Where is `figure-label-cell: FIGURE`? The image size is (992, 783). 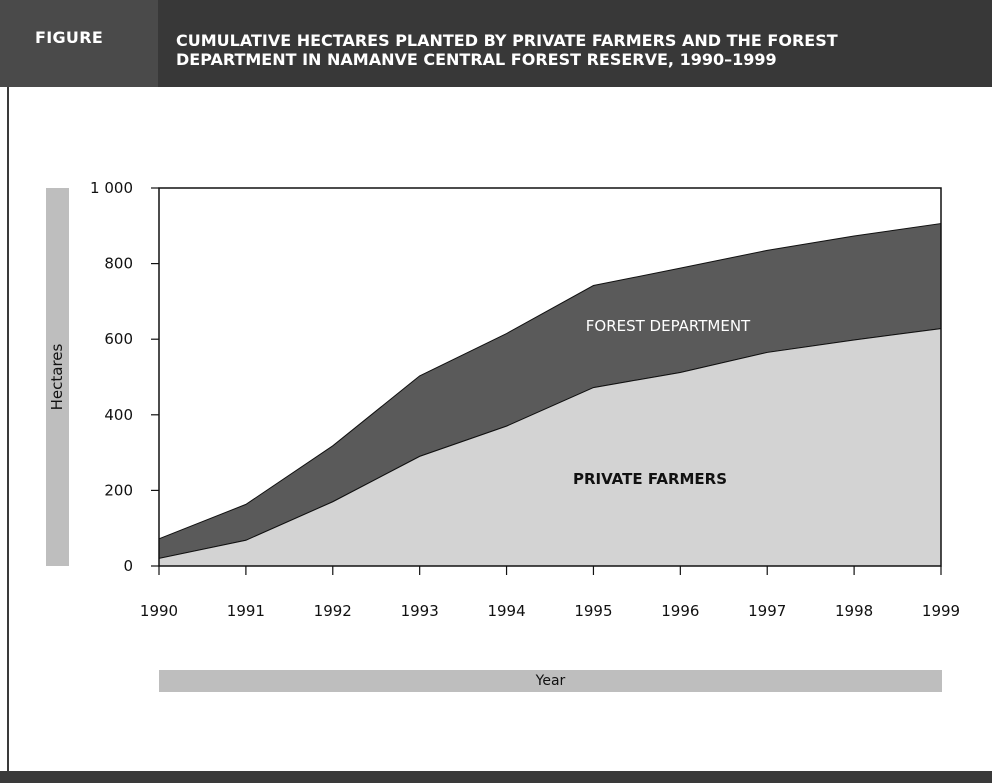
figure-label-cell: FIGURE is located at coordinates (79, 43).